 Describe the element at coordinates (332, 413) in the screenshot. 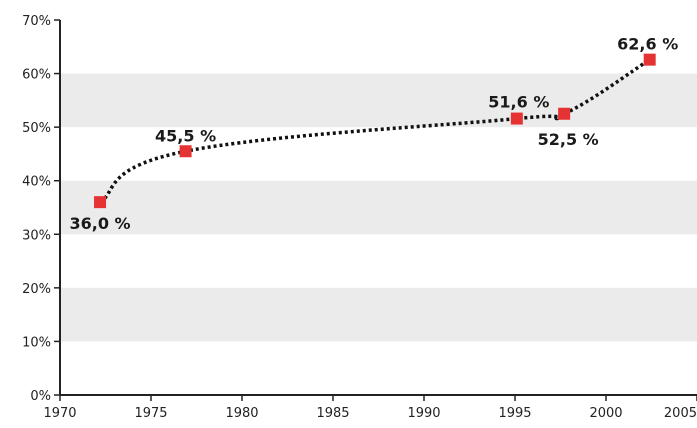

I see `x-tick-label: 1985` at that location.